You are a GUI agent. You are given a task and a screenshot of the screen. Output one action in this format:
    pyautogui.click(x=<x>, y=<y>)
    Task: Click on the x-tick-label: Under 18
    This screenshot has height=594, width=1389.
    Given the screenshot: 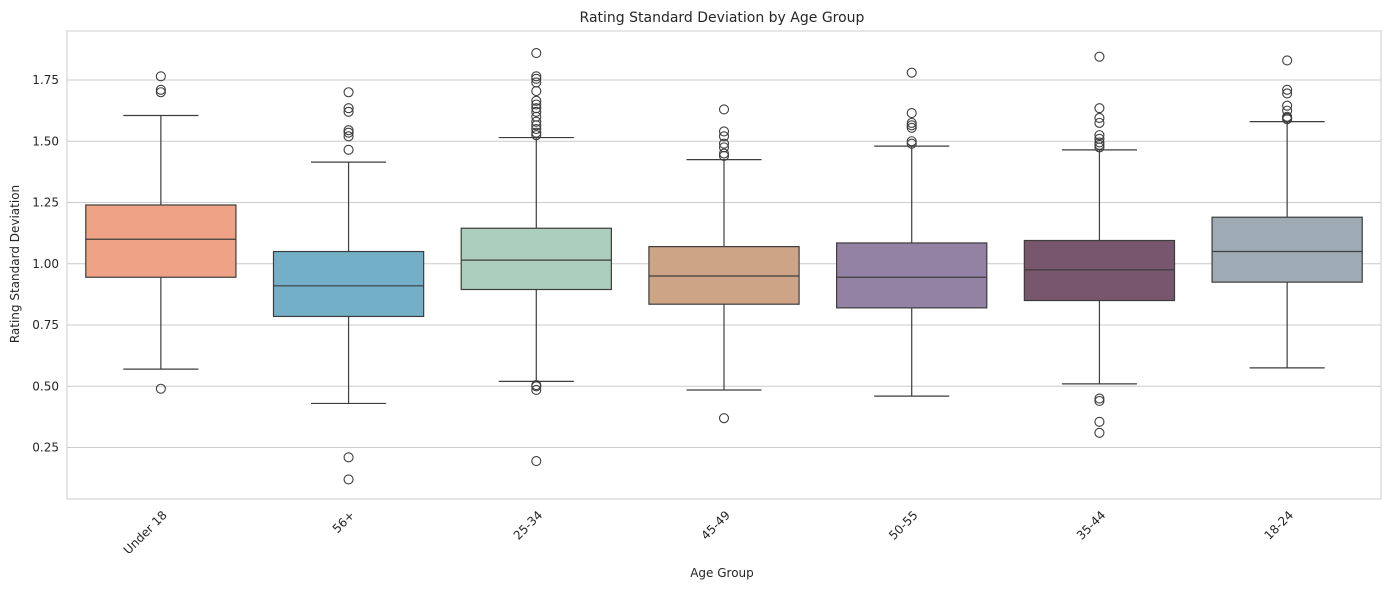 What is the action you would take?
    pyautogui.click(x=145, y=532)
    